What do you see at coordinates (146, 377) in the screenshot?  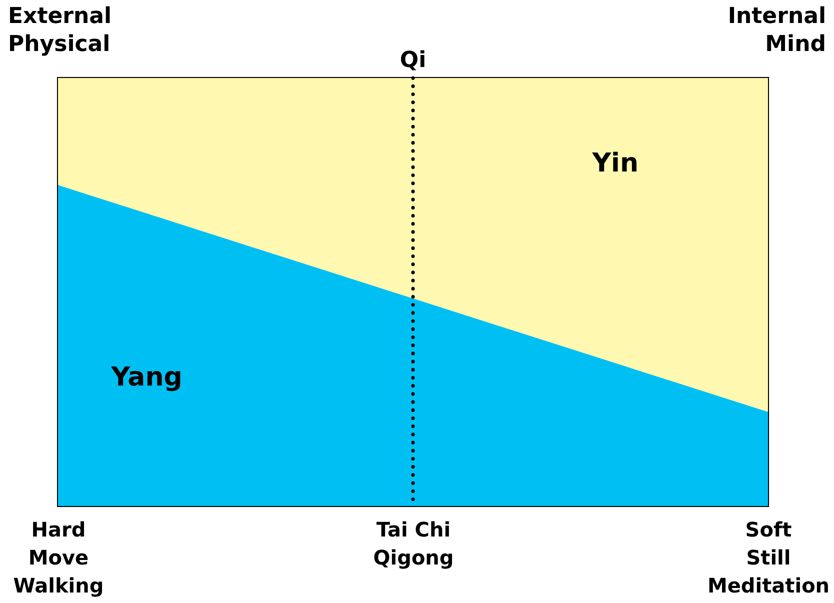 I see `series-label: Yang` at bounding box center [146, 377].